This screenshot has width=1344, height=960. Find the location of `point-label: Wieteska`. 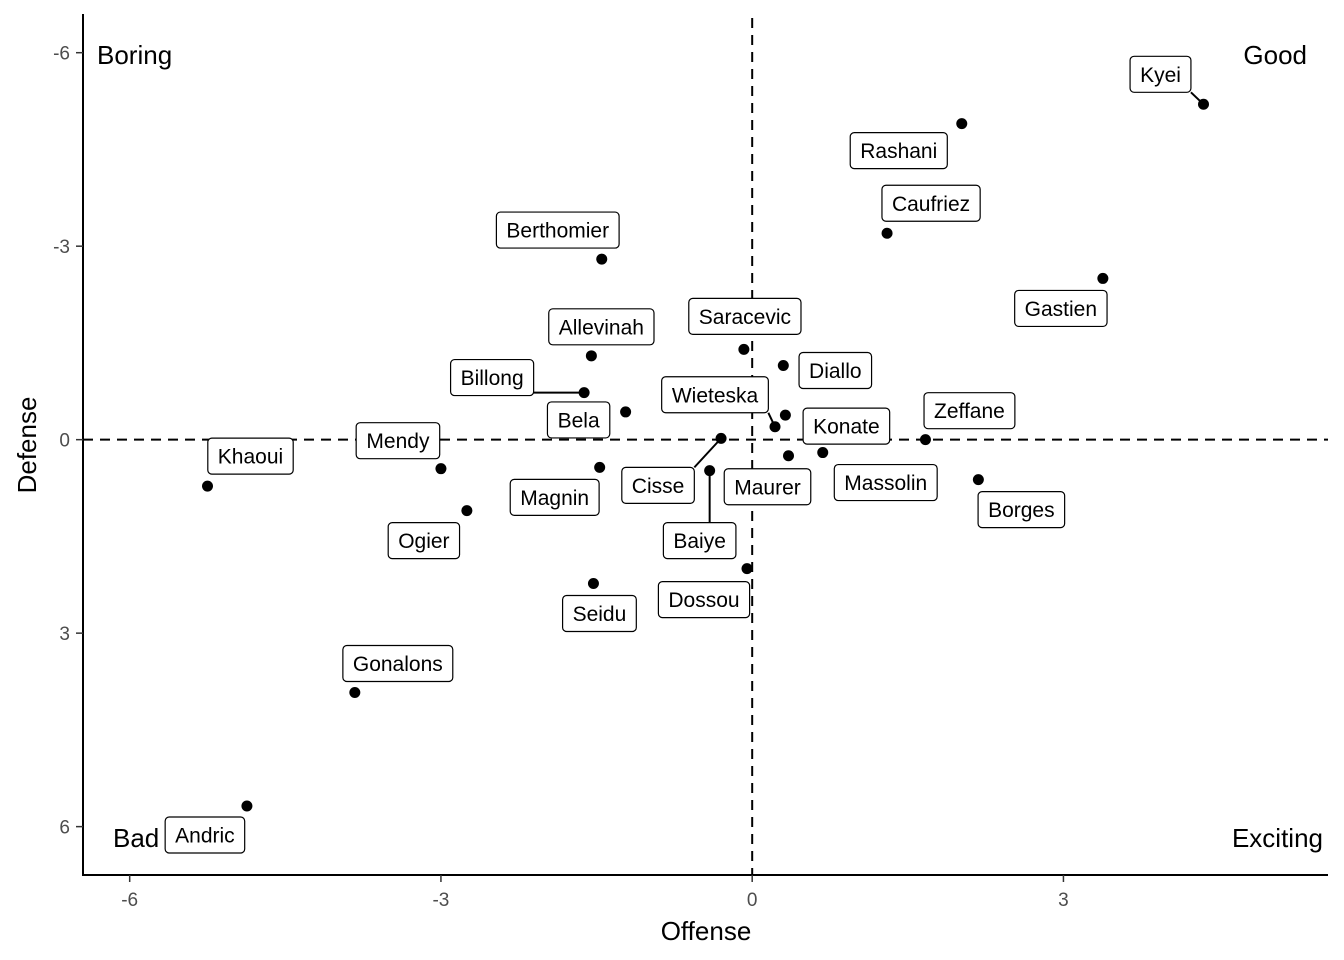

point-label: Wieteska is located at coordinates (715, 395).